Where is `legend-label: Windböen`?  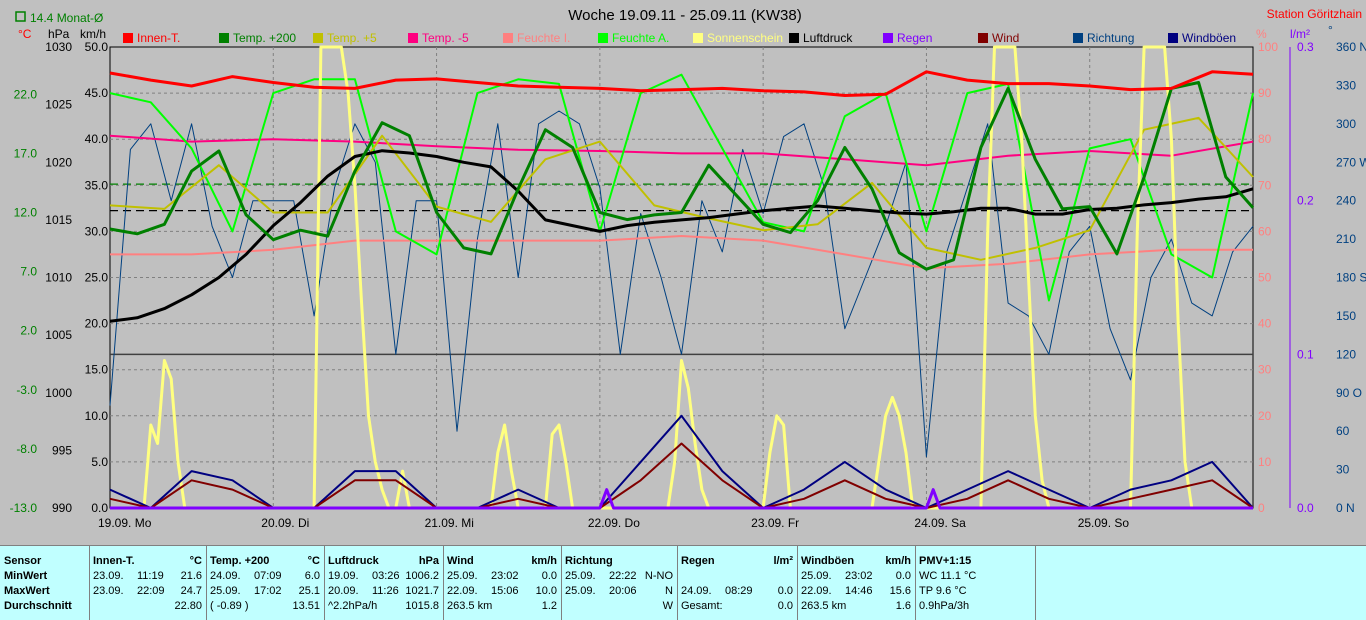 legend-label: Windböen is located at coordinates (1209, 38).